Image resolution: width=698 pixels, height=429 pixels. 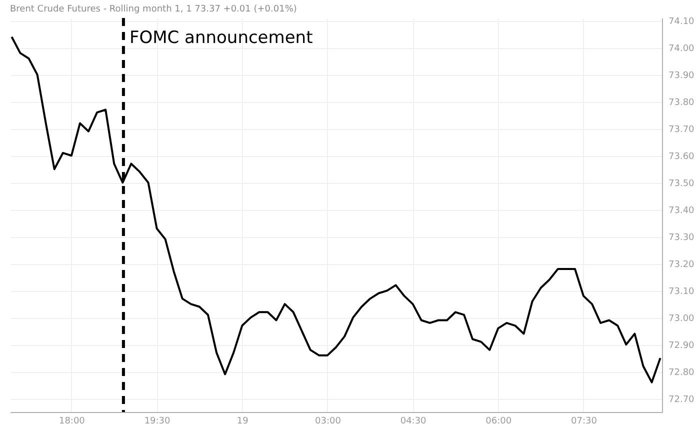 What do you see at coordinates (499, 421) in the screenshot?
I see `x-tick-label: 06:00` at bounding box center [499, 421].